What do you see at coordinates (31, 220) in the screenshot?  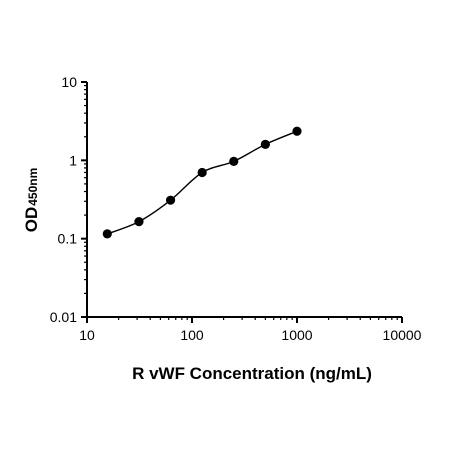 I see `y-axis-title-main: OD` at bounding box center [31, 220].